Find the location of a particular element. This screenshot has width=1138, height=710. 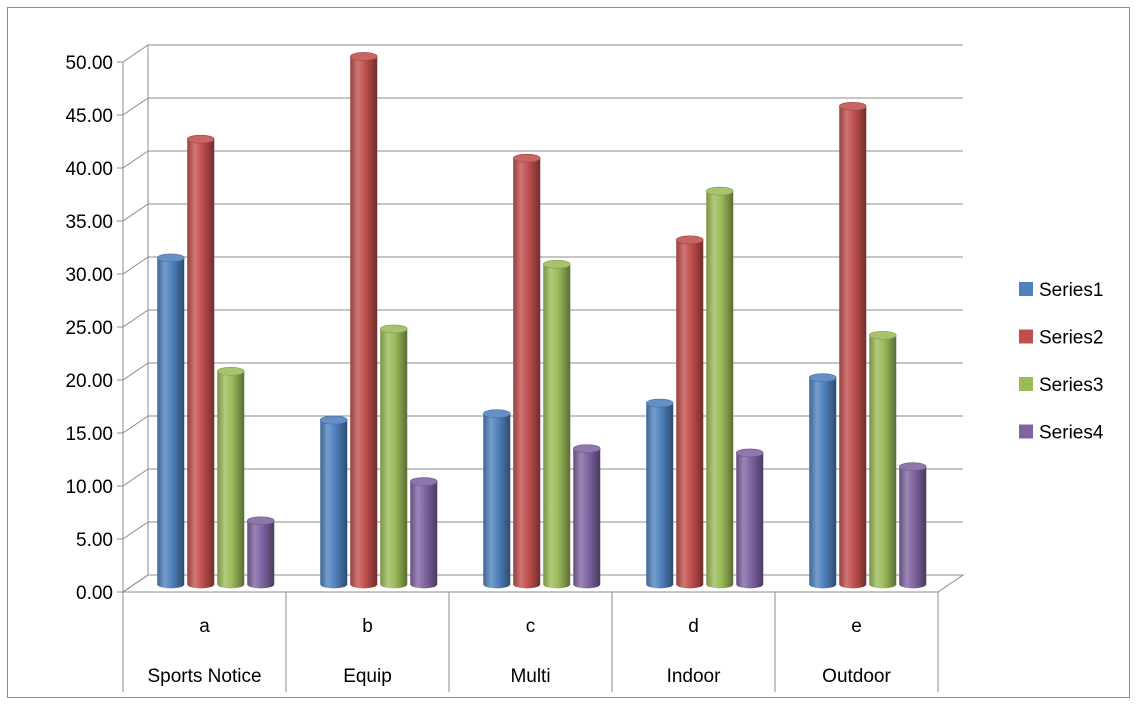

y-tick-label: 40.00 is located at coordinates (89, 169).